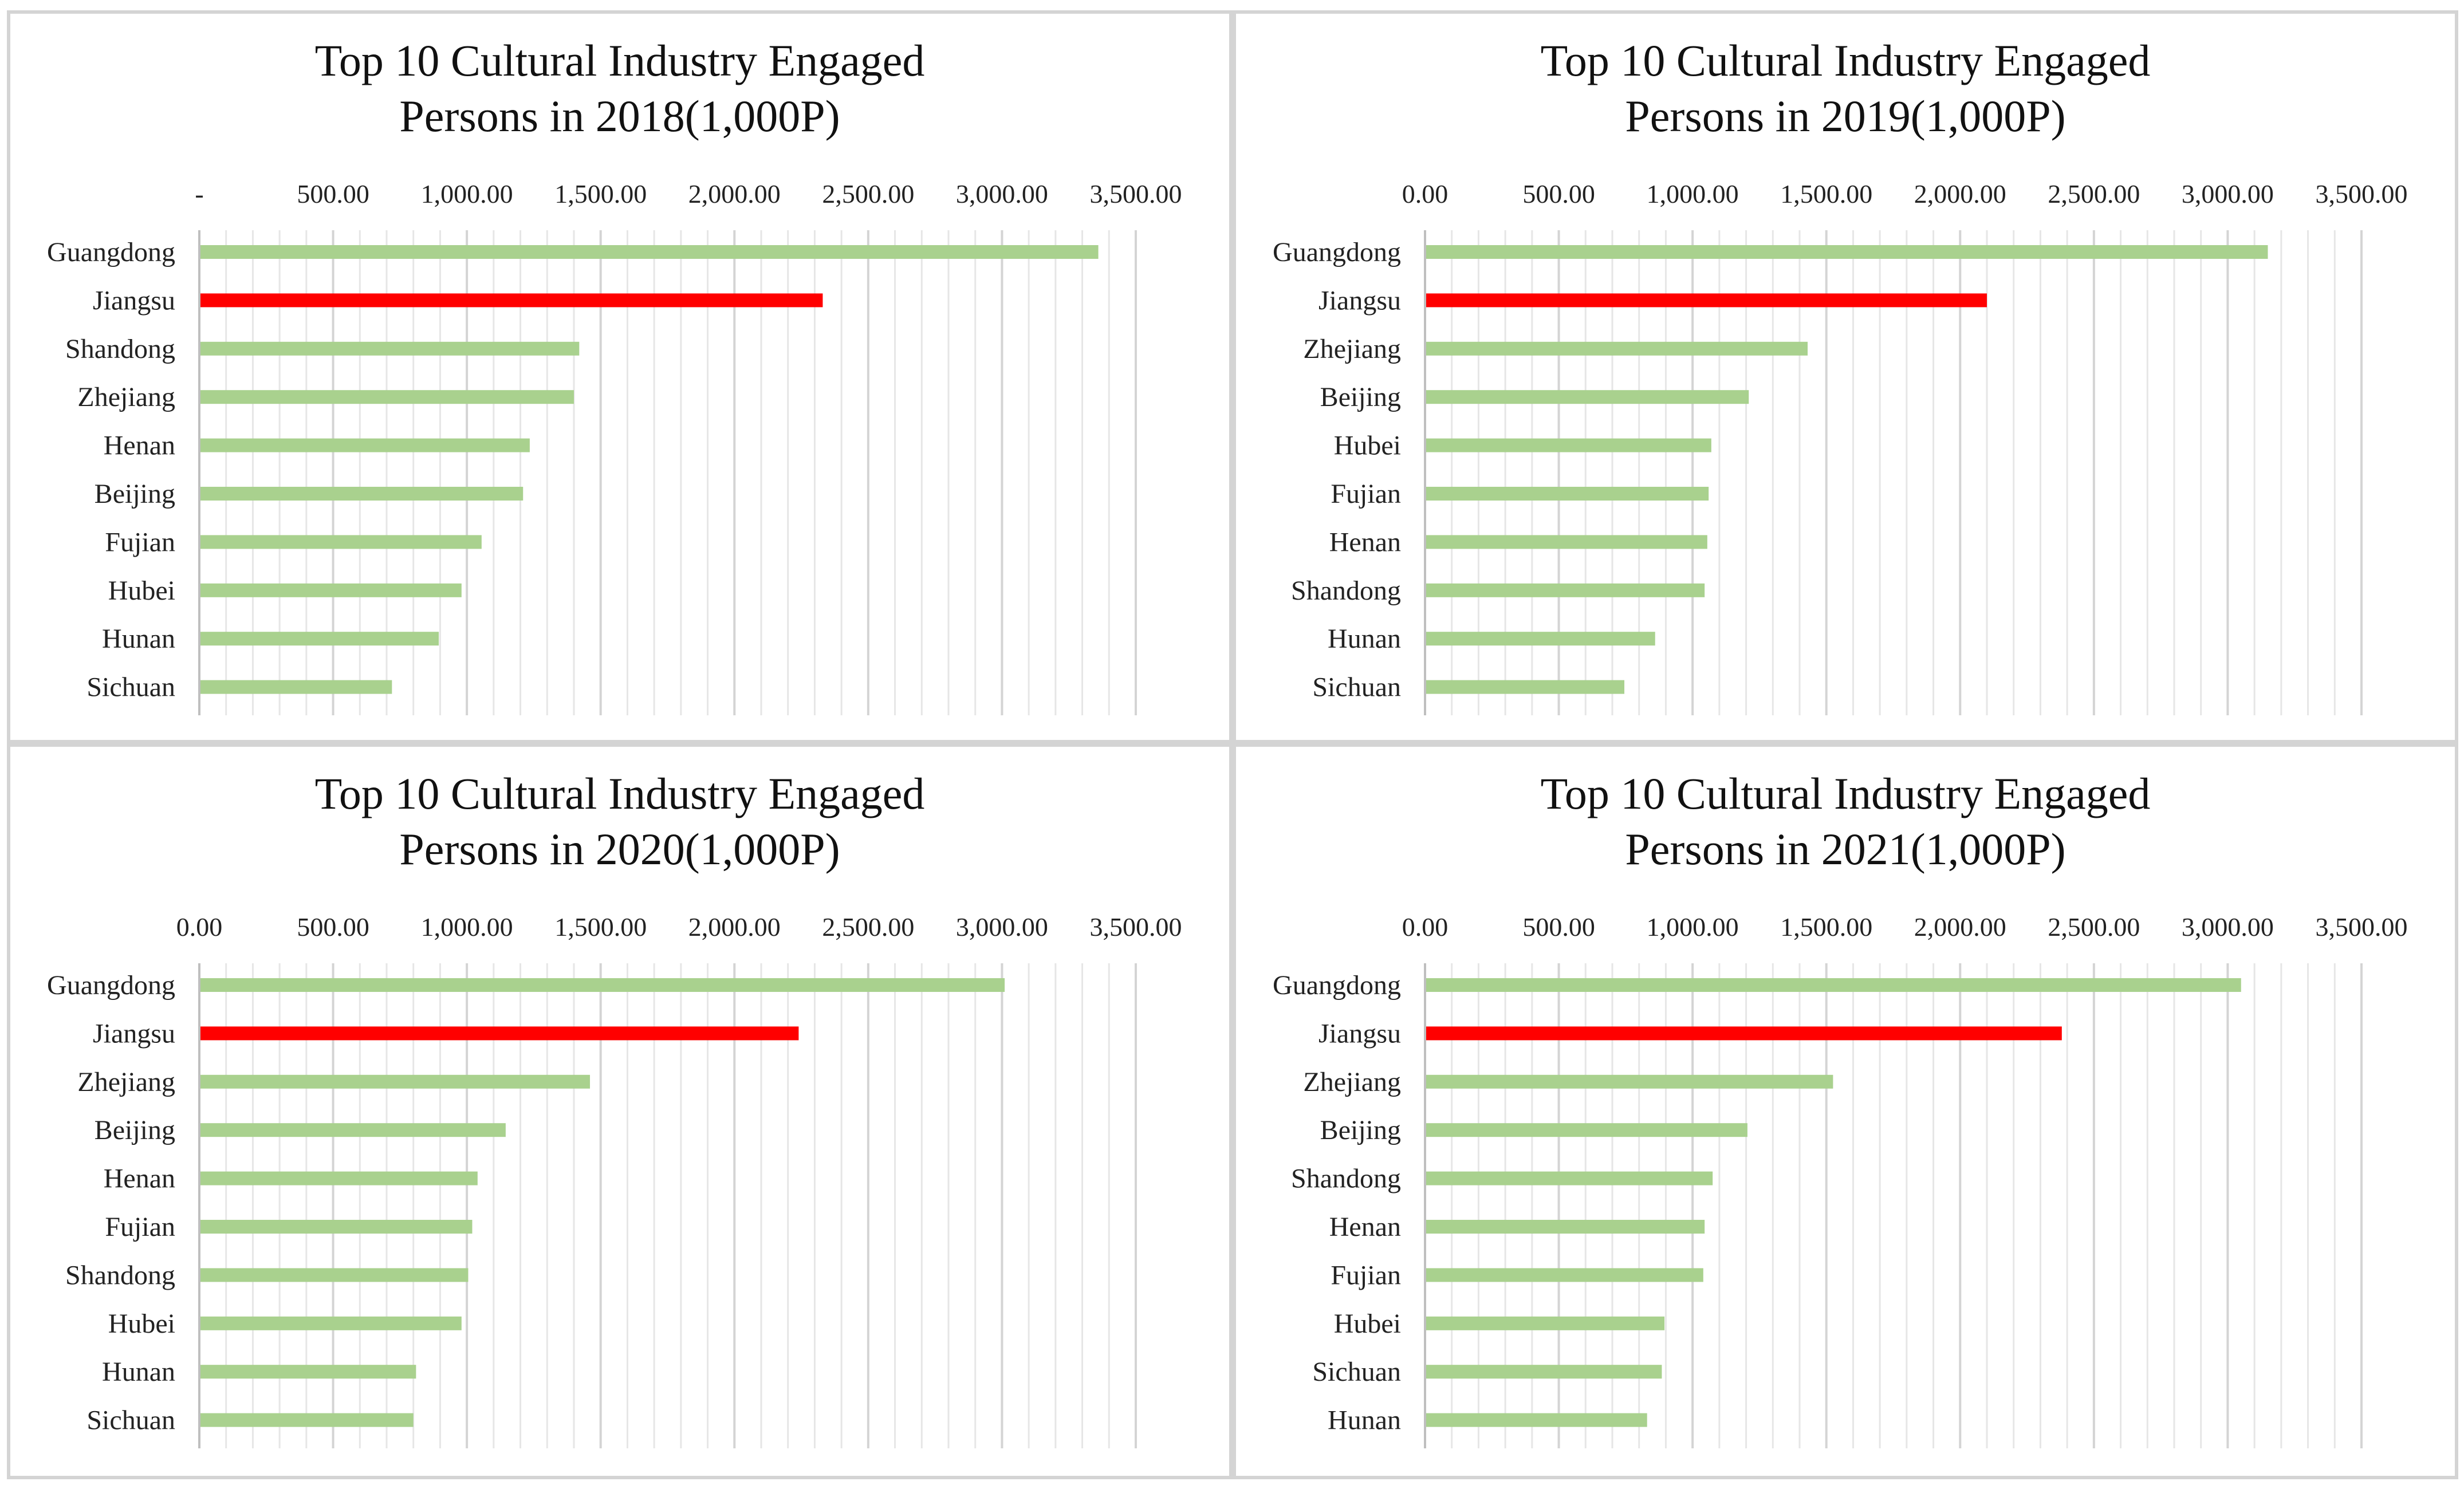 The width and height of the screenshot is (2464, 1485). What do you see at coordinates (619, 116) in the screenshot?
I see `chart-title-line: Persons in 2018(1,000P)` at bounding box center [619, 116].